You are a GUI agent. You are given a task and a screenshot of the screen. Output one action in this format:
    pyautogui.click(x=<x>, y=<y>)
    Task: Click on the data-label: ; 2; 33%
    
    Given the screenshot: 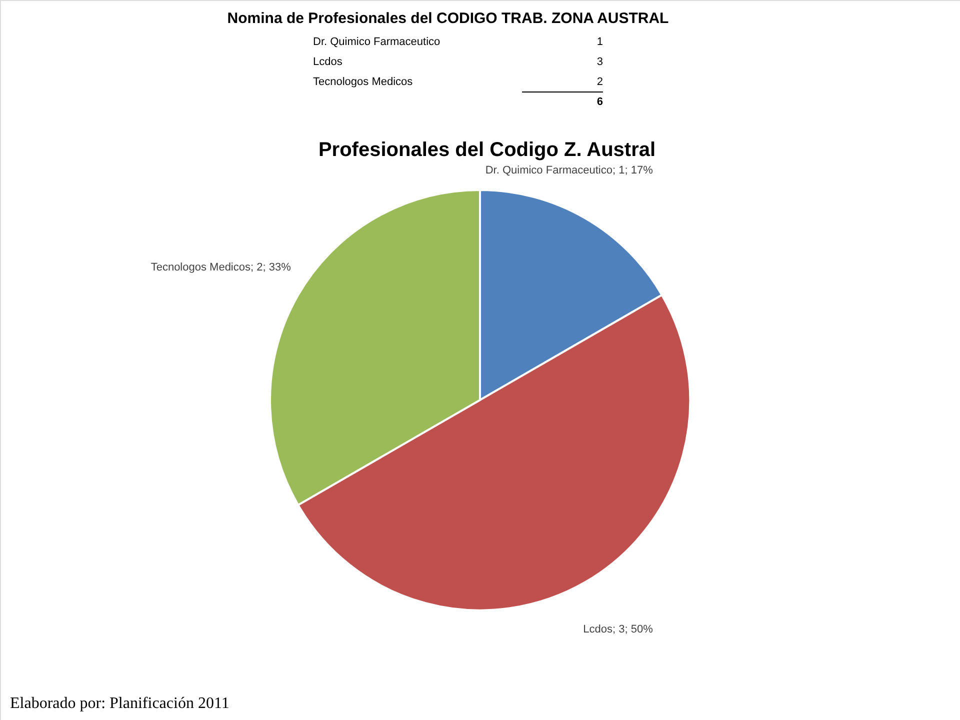 What is the action you would take?
    pyautogui.click(x=271, y=268)
    